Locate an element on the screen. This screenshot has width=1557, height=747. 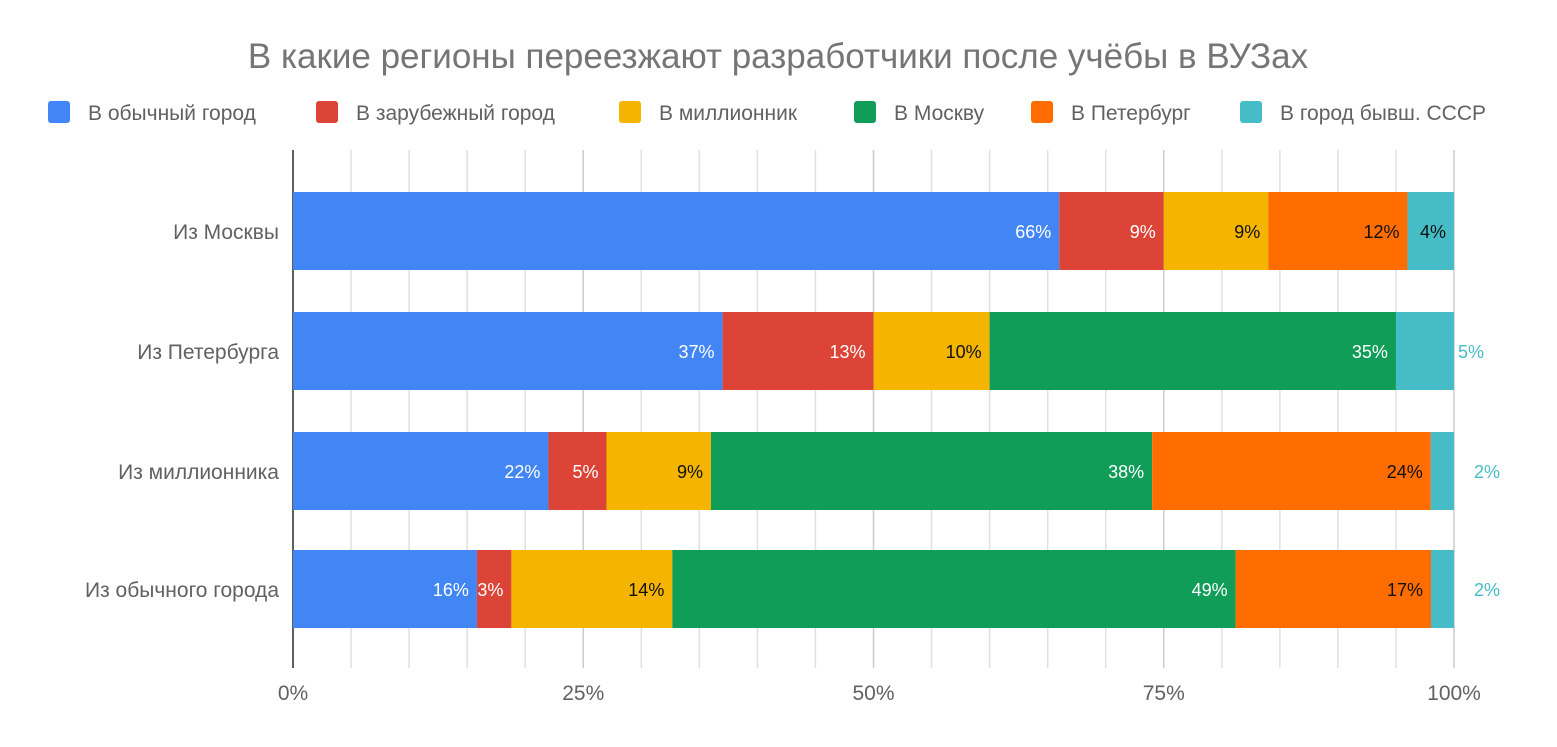
bar-row: 16% 3% 14% 49% 17% 2% is located at coordinates (896, 589).